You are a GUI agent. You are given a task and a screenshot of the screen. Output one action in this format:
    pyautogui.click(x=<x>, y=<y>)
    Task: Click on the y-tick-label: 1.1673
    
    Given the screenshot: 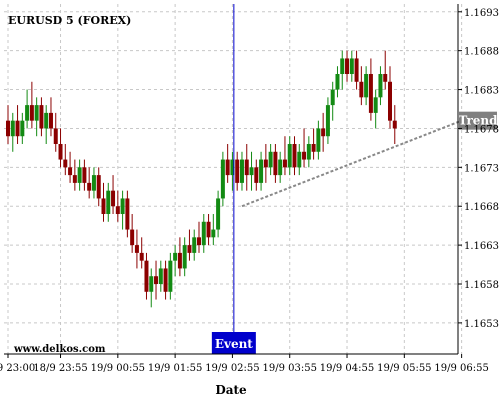 What is the action you would take?
    pyautogui.click(x=481, y=168)
    